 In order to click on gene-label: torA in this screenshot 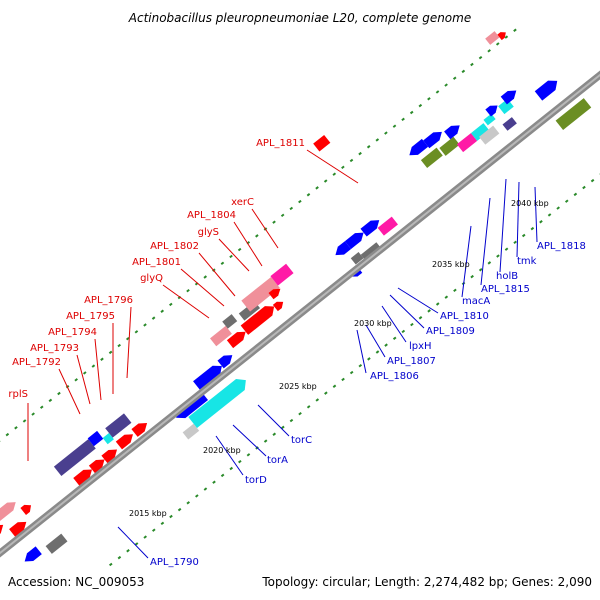, I will do `click(277, 460)`.